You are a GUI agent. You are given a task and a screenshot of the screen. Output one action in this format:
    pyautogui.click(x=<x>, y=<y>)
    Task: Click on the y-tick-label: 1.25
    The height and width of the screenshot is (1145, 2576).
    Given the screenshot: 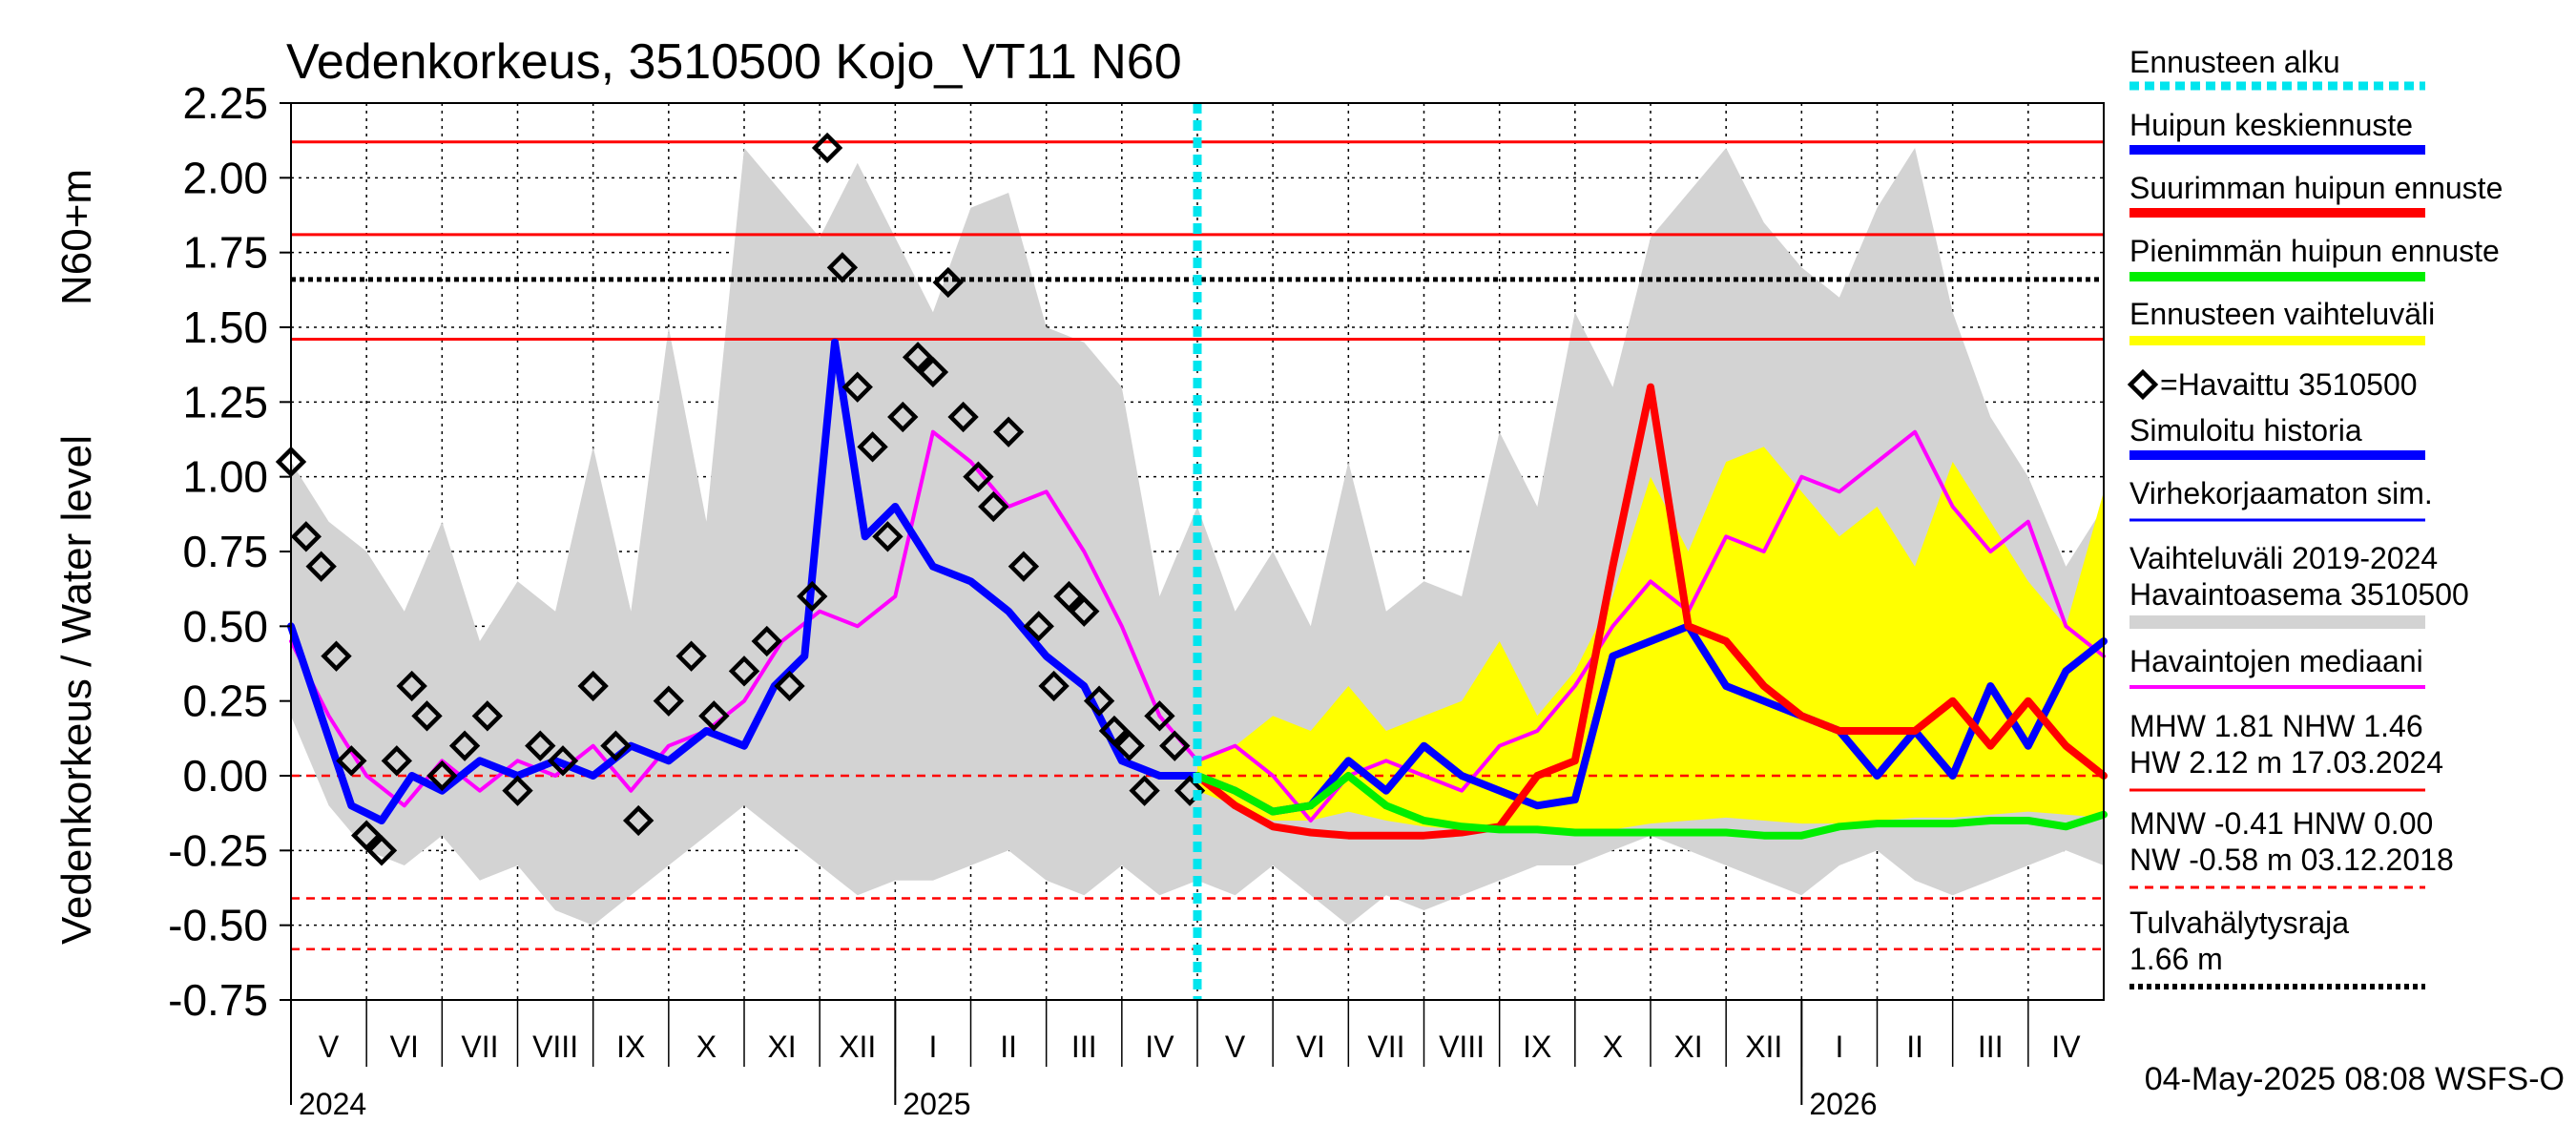 What is the action you would take?
    pyautogui.click(x=225, y=402)
    